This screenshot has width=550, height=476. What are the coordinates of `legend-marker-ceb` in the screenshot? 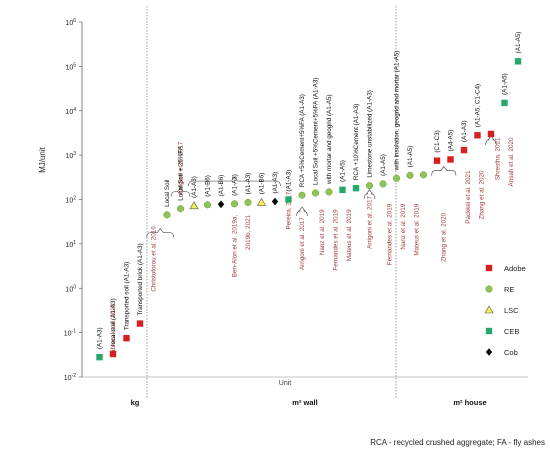 It's located at (489, 331).